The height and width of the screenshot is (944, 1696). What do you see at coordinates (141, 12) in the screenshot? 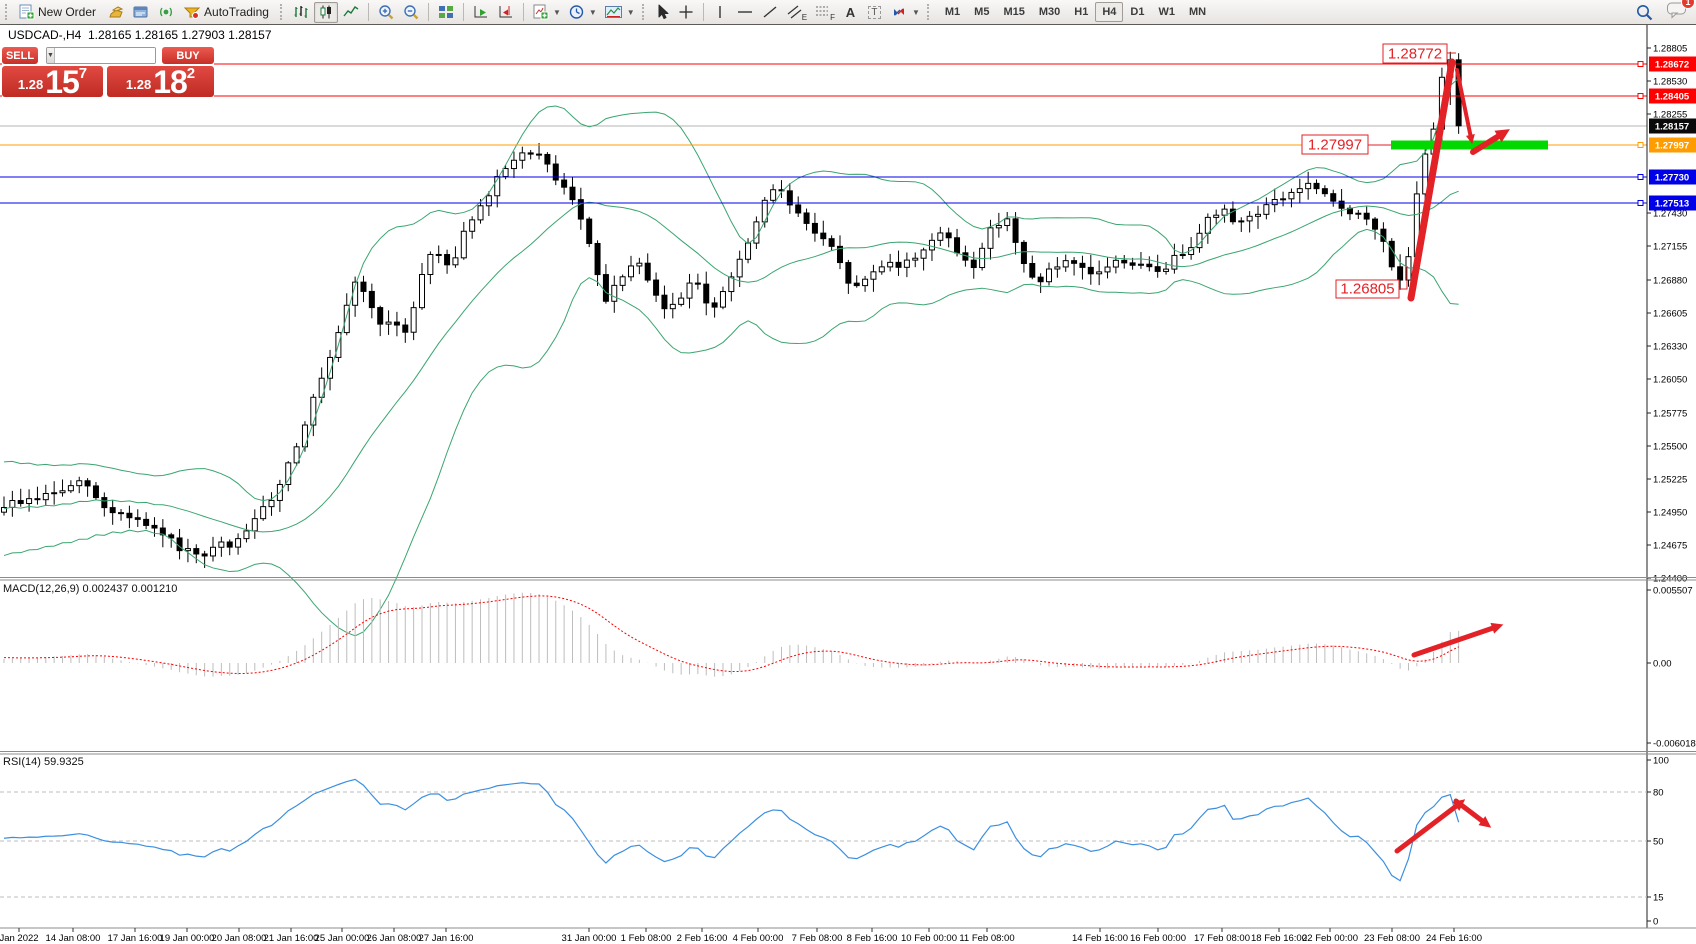
I see `data-window-button` at bounding box center [141, 12].